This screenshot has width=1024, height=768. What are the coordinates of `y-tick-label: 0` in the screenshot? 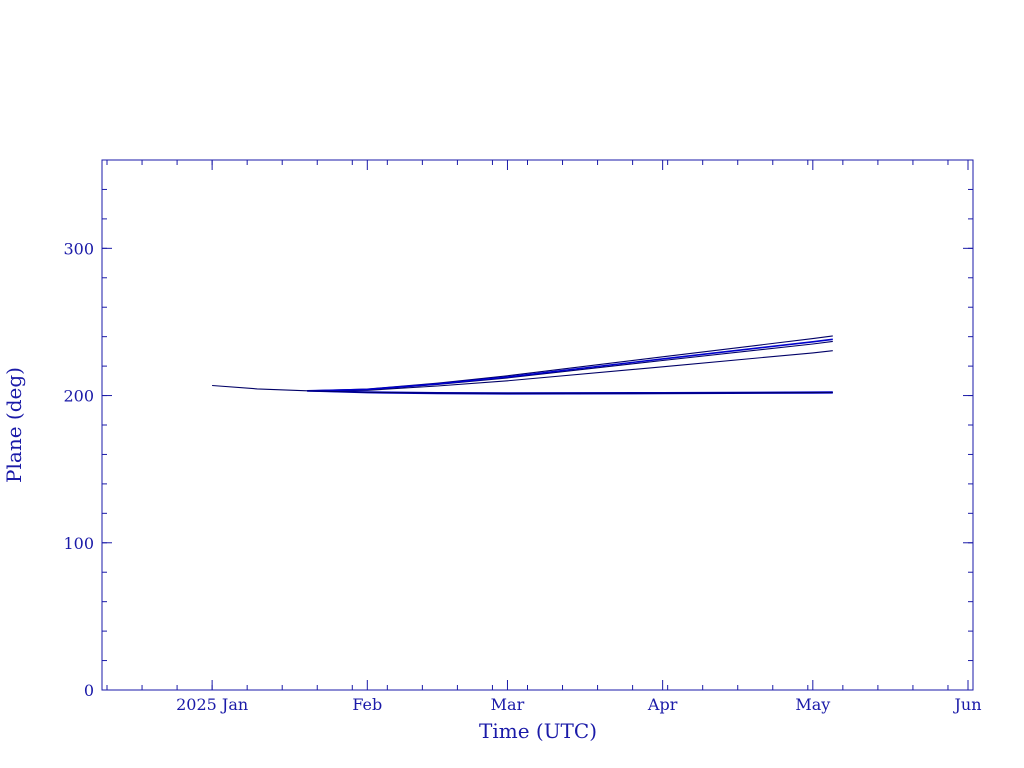 It's located at (89, 690).